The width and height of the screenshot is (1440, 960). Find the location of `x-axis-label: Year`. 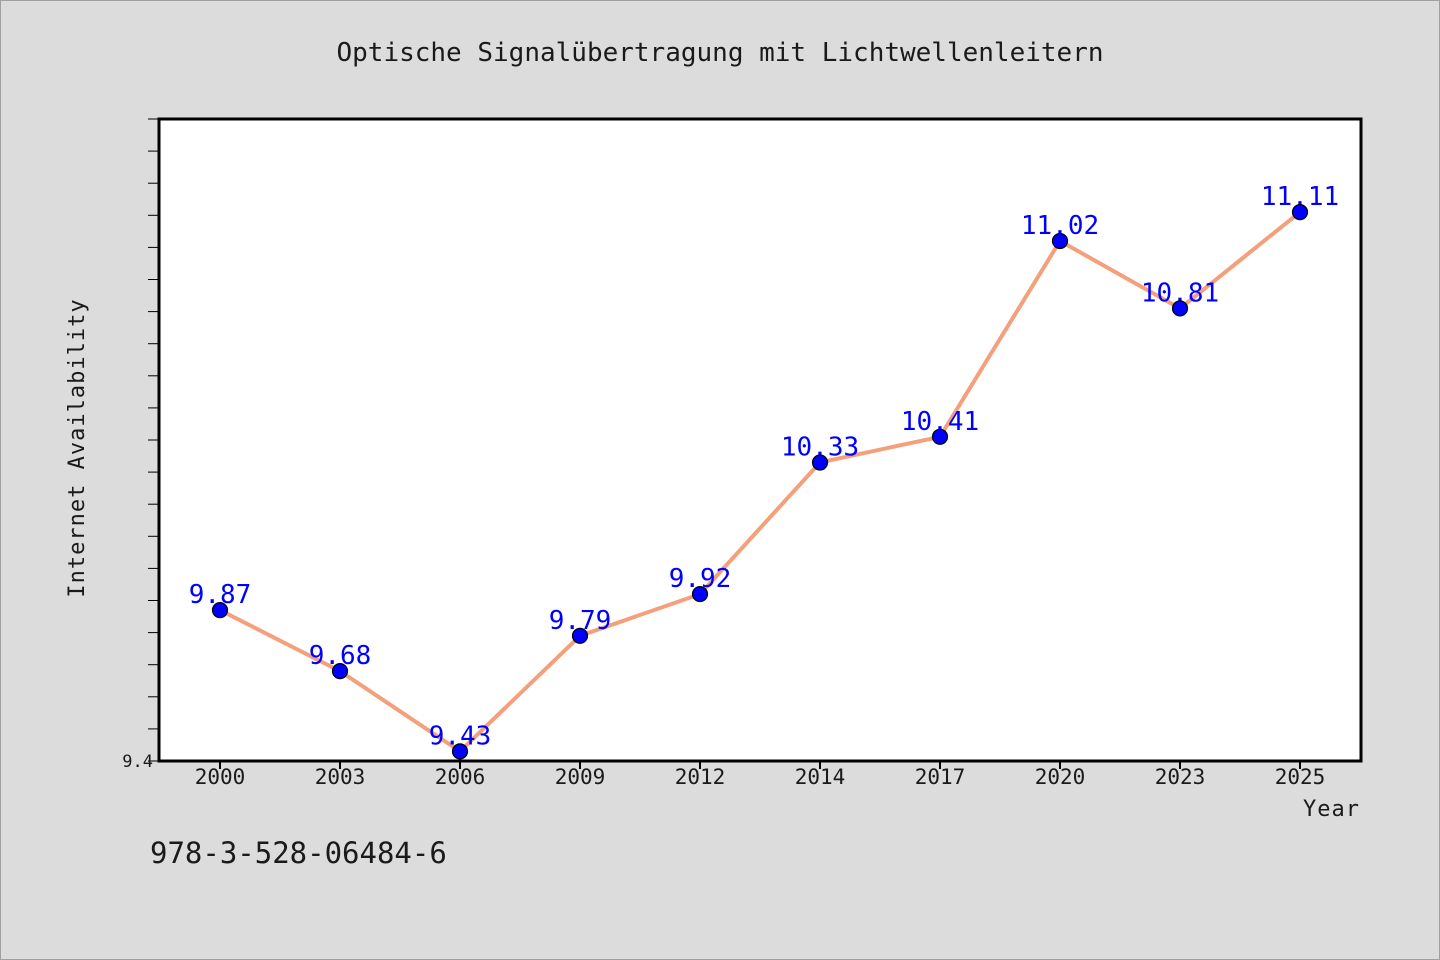

x-axis-label: Year is located at coordinates (1331, 809).